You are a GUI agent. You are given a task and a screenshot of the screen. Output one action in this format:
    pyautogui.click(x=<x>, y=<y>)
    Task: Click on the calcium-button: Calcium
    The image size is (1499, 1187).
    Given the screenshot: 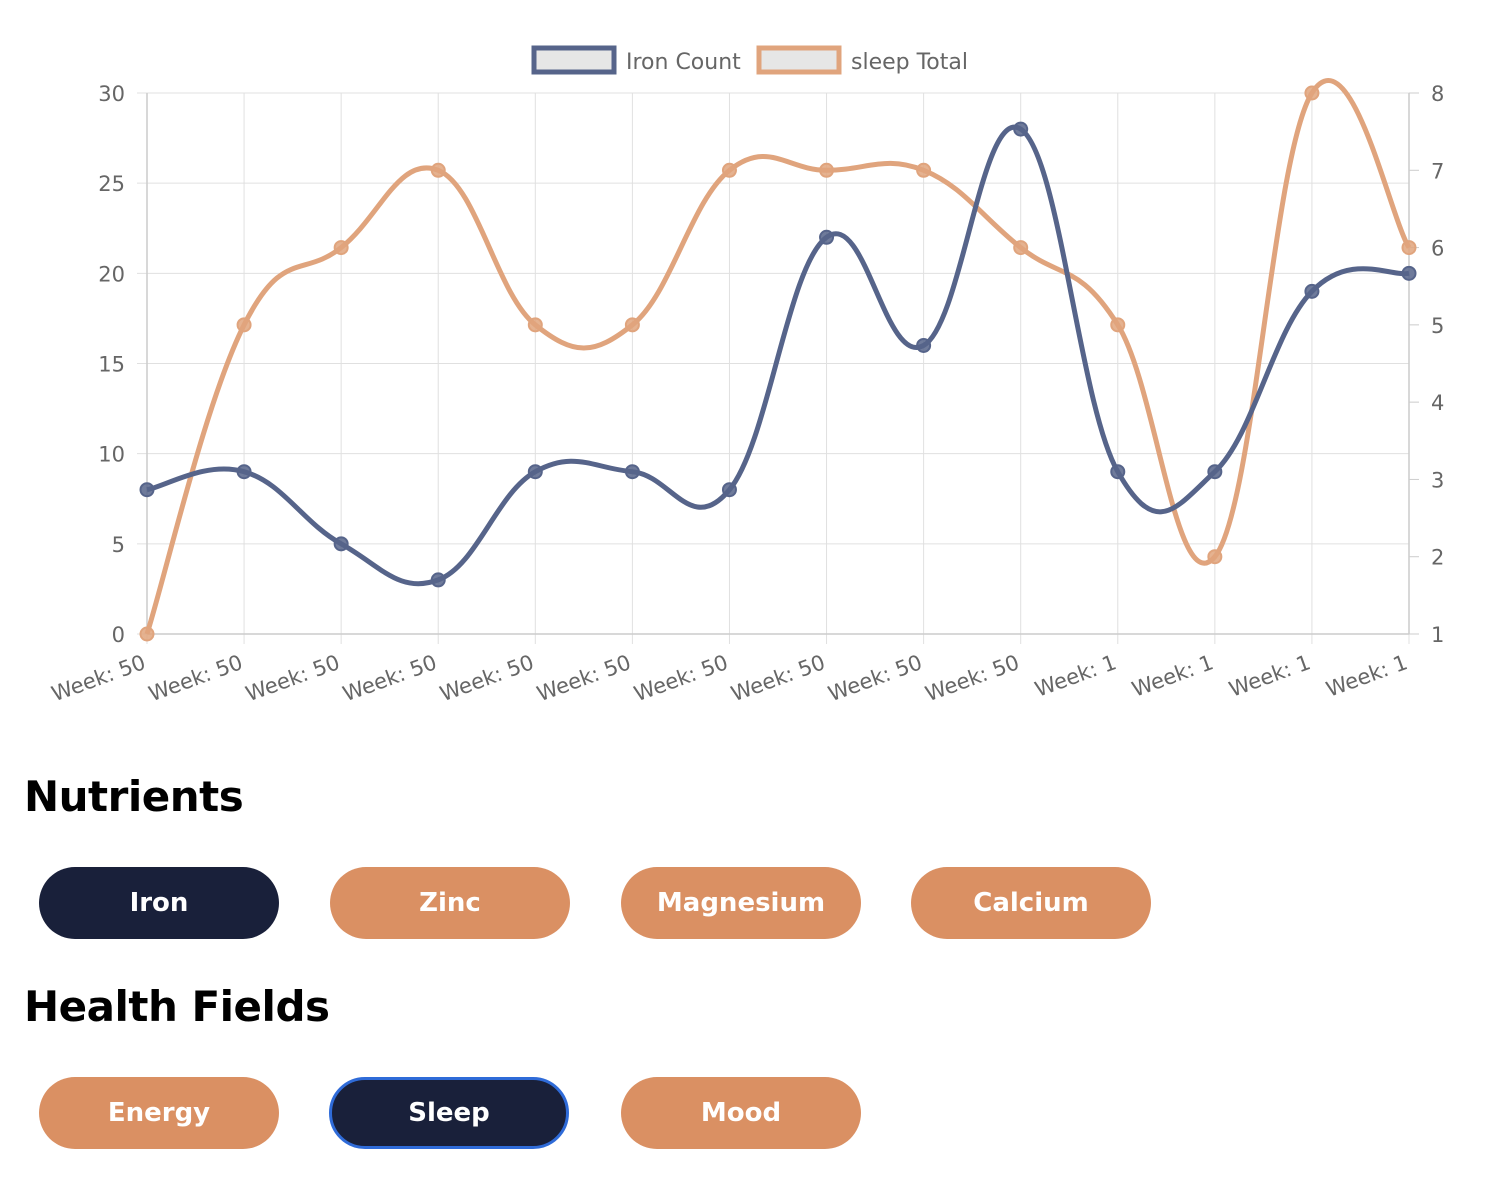 What is the action you would take?
    pyautogui.click(x=1031, y=903)
    